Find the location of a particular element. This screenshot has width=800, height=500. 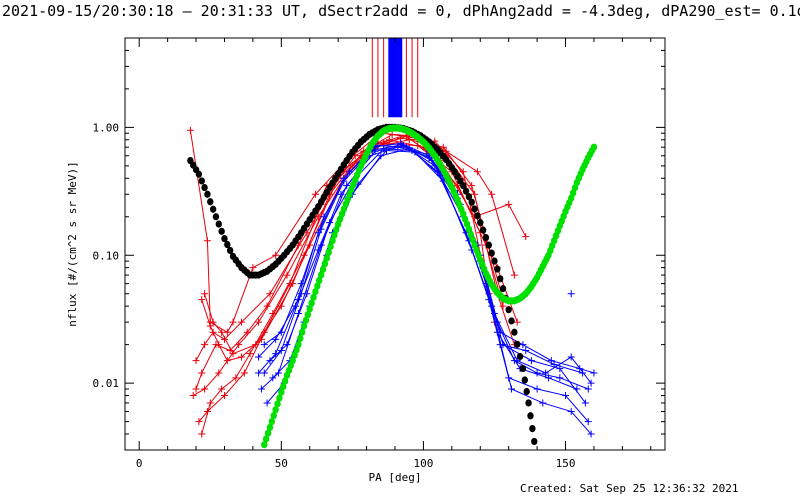

x-tick-label-0: 0 is located at coordinates (139, 463).